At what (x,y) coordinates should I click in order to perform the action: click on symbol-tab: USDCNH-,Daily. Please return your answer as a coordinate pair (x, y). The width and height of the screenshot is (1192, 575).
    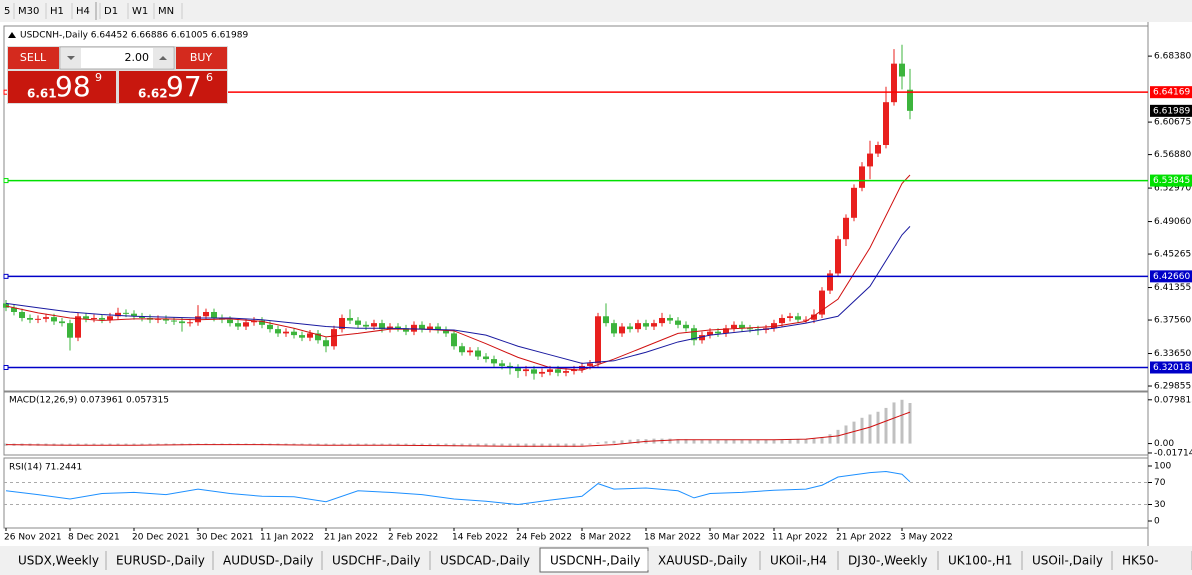
    Looking at the image, I should click on (595, 561).